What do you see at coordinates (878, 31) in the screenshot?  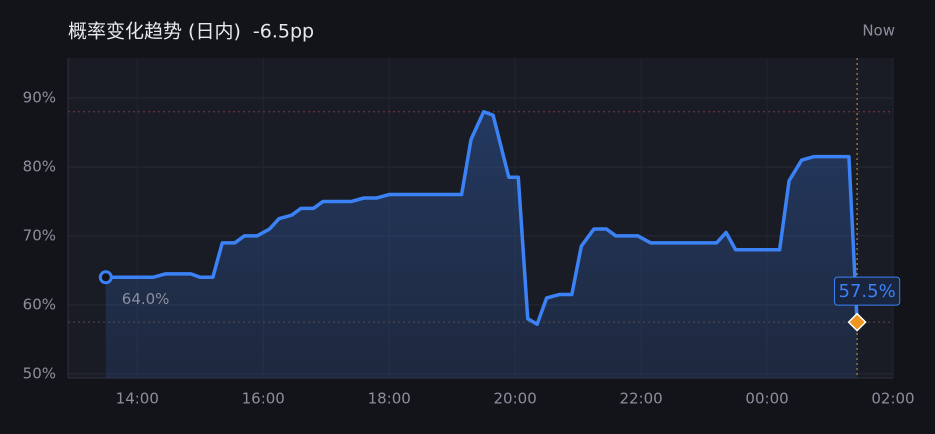 I see `now-label: Now` at bounding box center [878, 31].